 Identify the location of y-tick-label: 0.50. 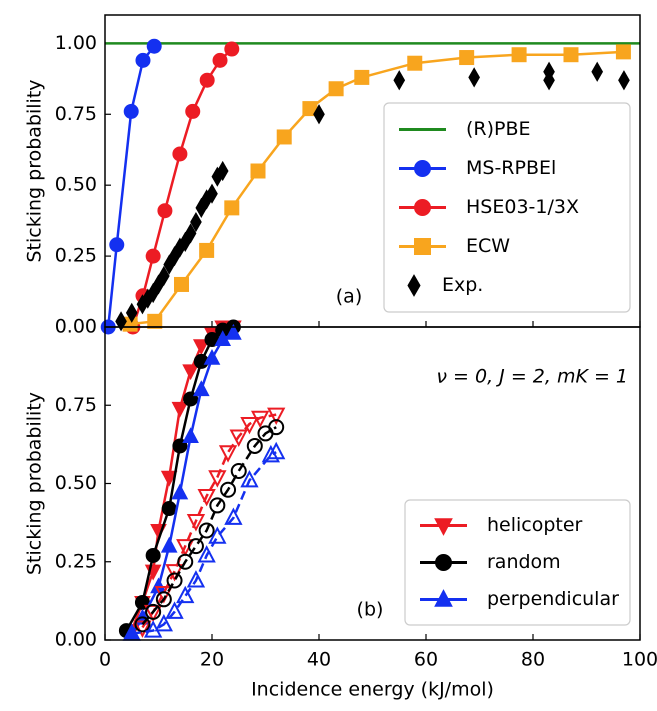
(76, 483).